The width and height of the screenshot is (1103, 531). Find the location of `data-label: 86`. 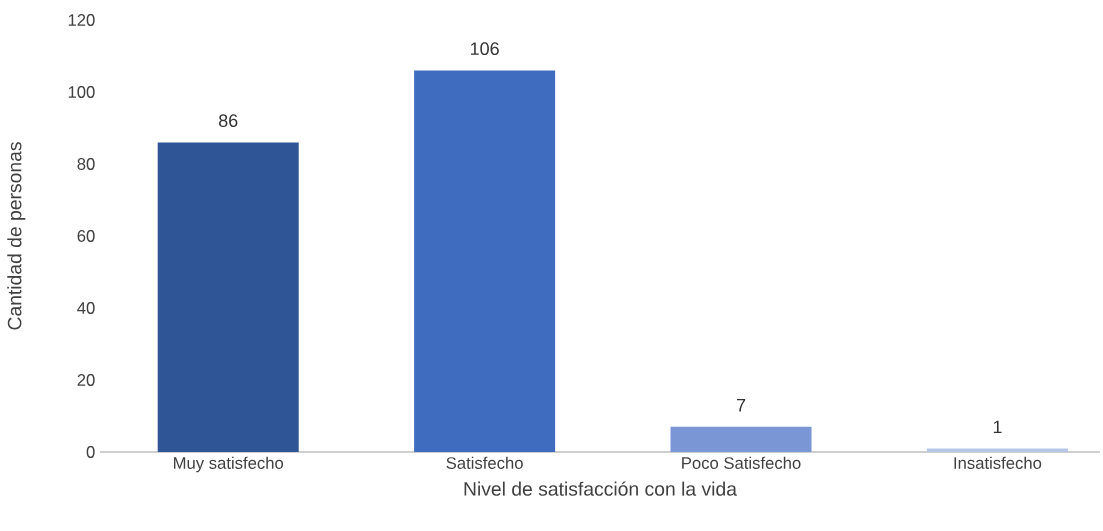

data-label: 86 is located at coordinates (228, 120).